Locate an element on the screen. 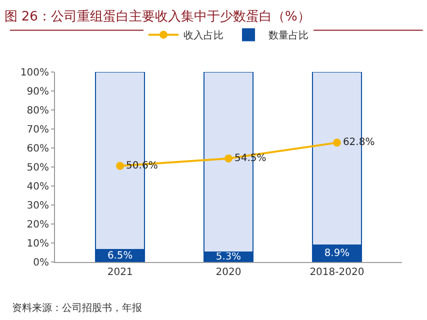  legend-label: 数量占比 is located at coordinates (288, 36).